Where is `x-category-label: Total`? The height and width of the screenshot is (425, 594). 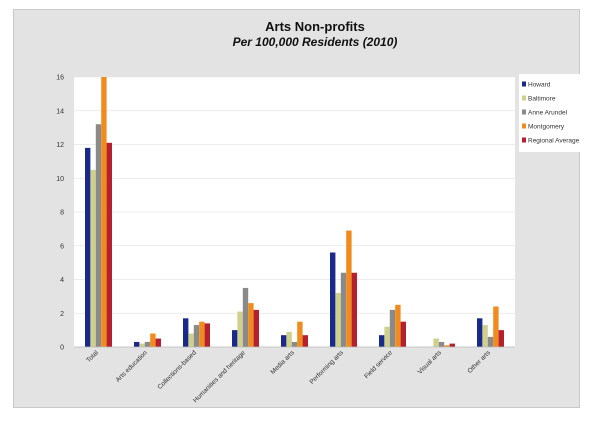
x-category-label: Total is located at coordinates (92, 356).